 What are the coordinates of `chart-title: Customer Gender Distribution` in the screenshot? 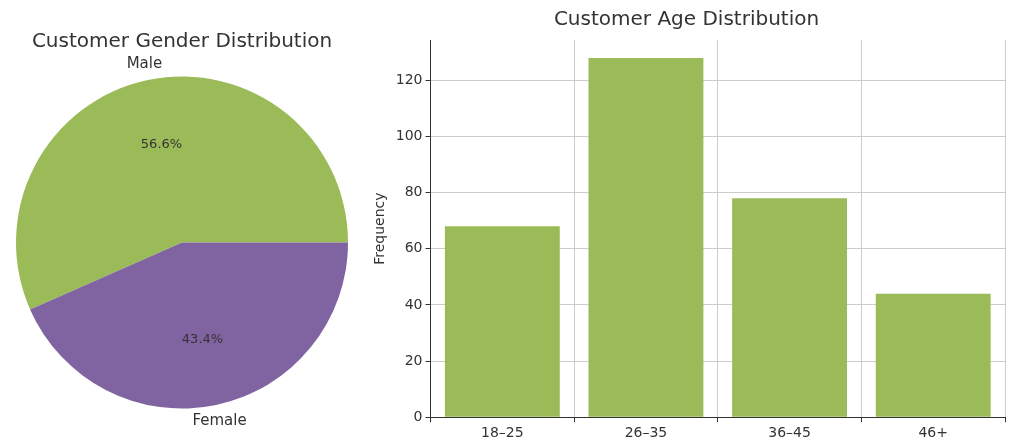 It's located at (182, 40).